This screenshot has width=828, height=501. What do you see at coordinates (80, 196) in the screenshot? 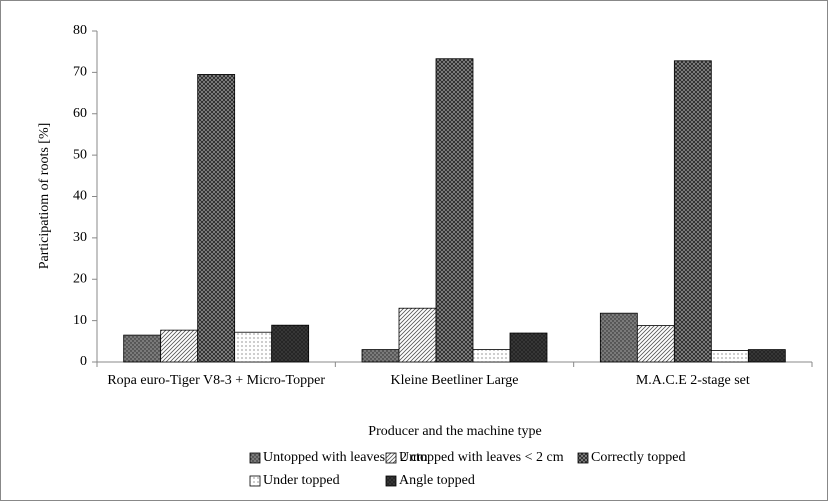
I see `y-tick-label: 40` at bounding box center [80, 196].